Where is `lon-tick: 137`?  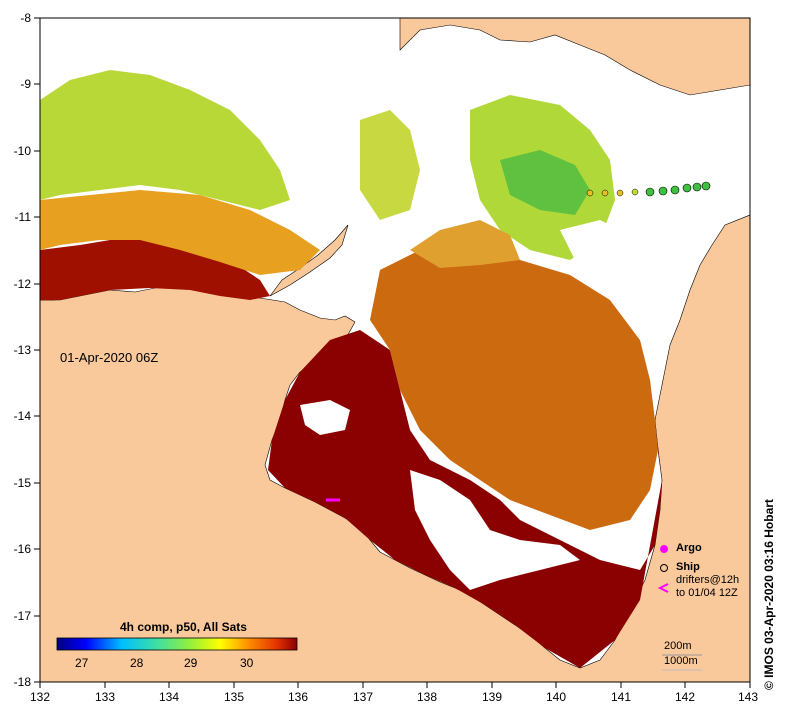 lon-tick: 137 is located at coordinates (363, 693).